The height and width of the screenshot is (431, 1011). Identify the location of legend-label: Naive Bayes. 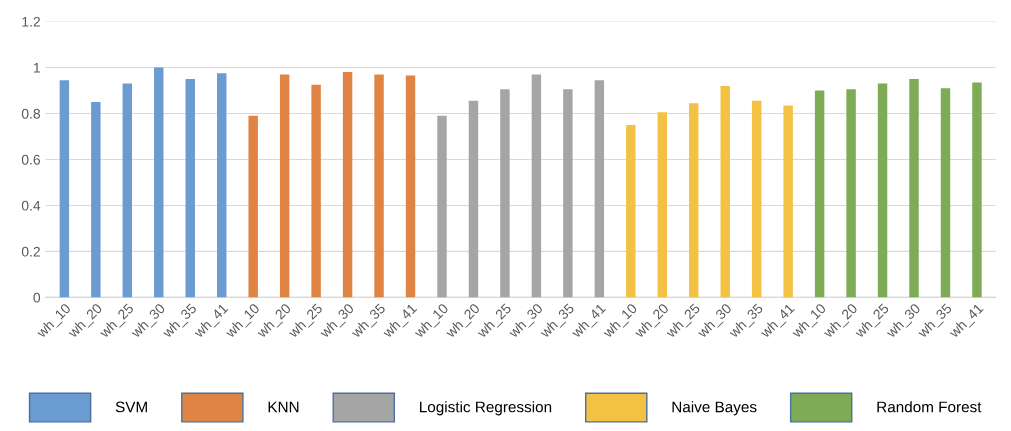
(714, 408).